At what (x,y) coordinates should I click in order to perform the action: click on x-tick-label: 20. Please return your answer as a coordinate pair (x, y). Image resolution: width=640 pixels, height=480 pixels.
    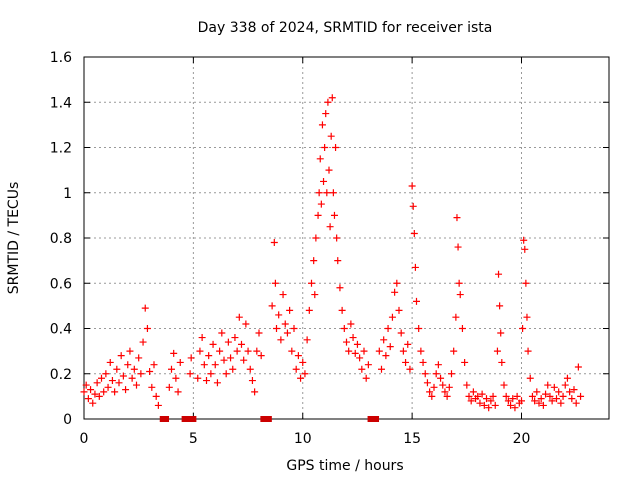
    Looking at the image, I should click on (522, 439).